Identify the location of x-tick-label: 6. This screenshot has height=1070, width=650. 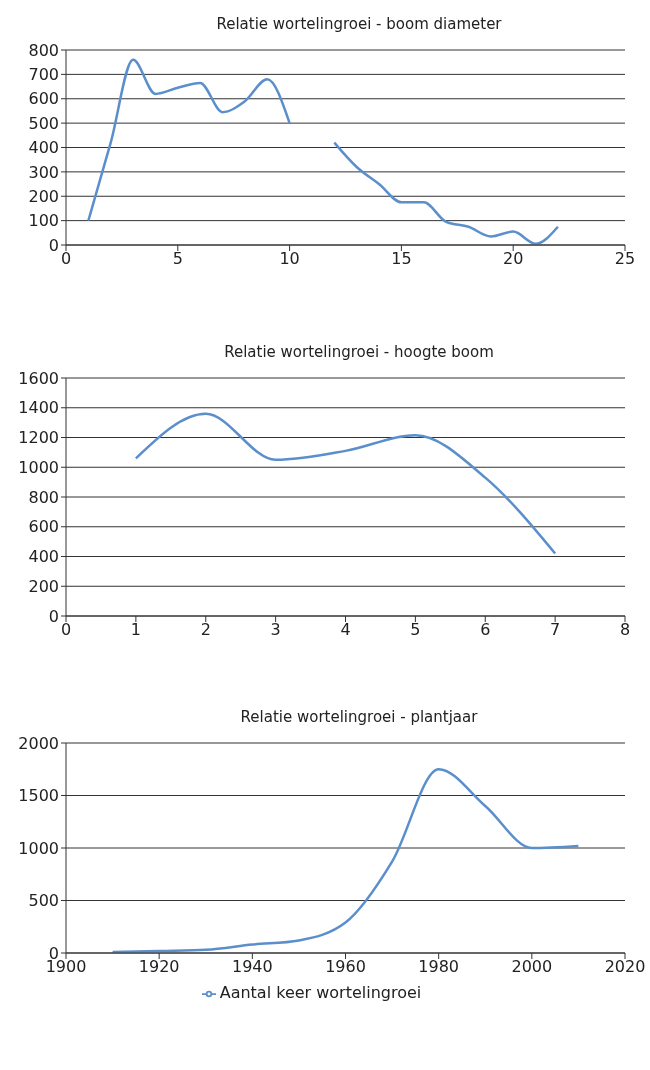
(485, 630).